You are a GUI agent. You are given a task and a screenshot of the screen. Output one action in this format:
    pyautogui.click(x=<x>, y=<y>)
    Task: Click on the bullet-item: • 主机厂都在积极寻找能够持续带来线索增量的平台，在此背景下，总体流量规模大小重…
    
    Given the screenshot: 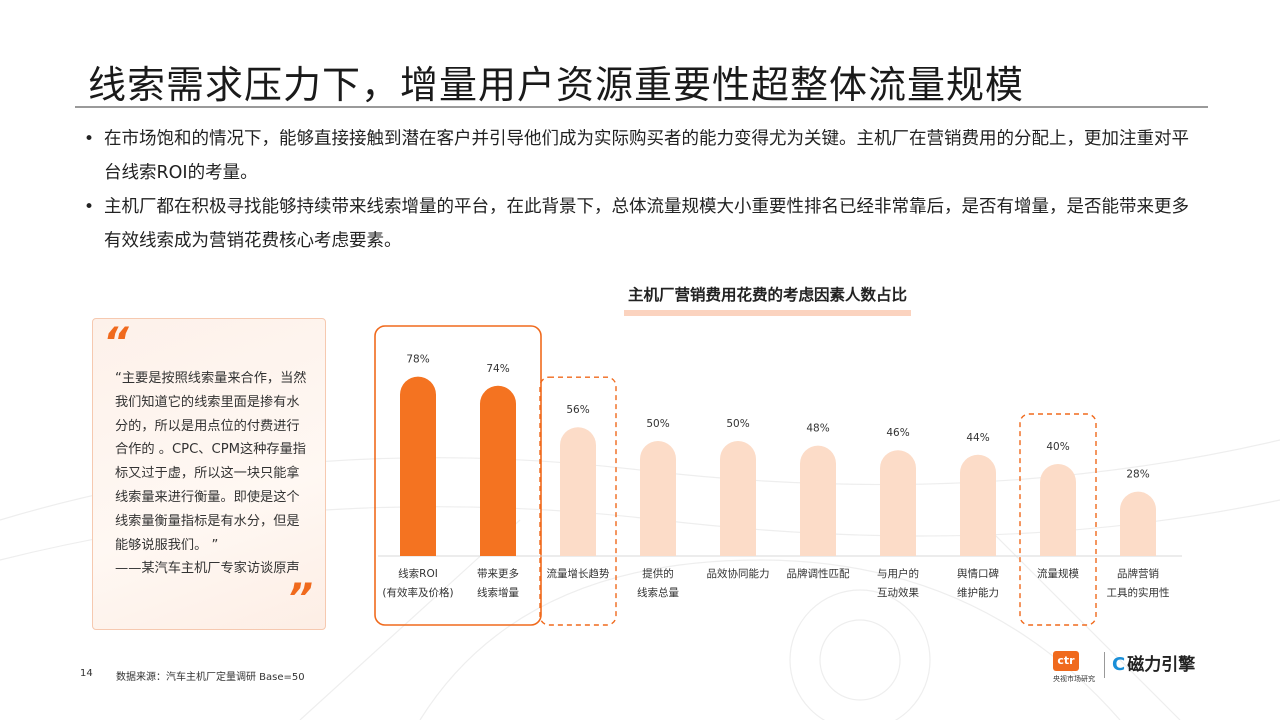 What is the action you would take?
    pyautogui.click(x=642, y=224)
    